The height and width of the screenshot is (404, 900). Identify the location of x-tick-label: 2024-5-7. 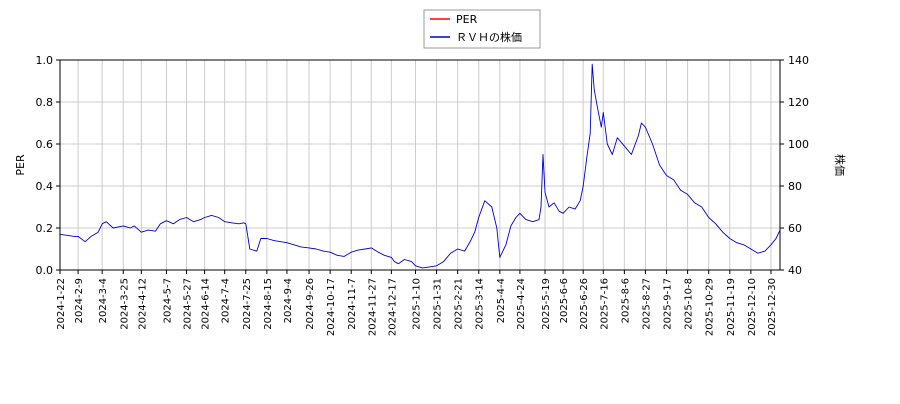
(167, 300).